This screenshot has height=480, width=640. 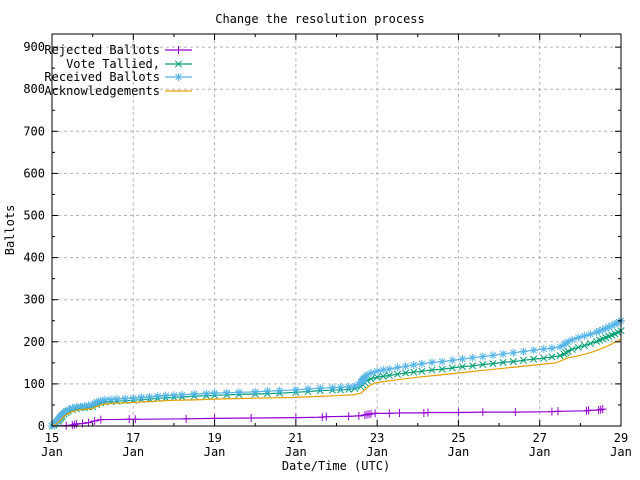 I want to click on x-tick-label-day: 29, so click(x=621, y=438).